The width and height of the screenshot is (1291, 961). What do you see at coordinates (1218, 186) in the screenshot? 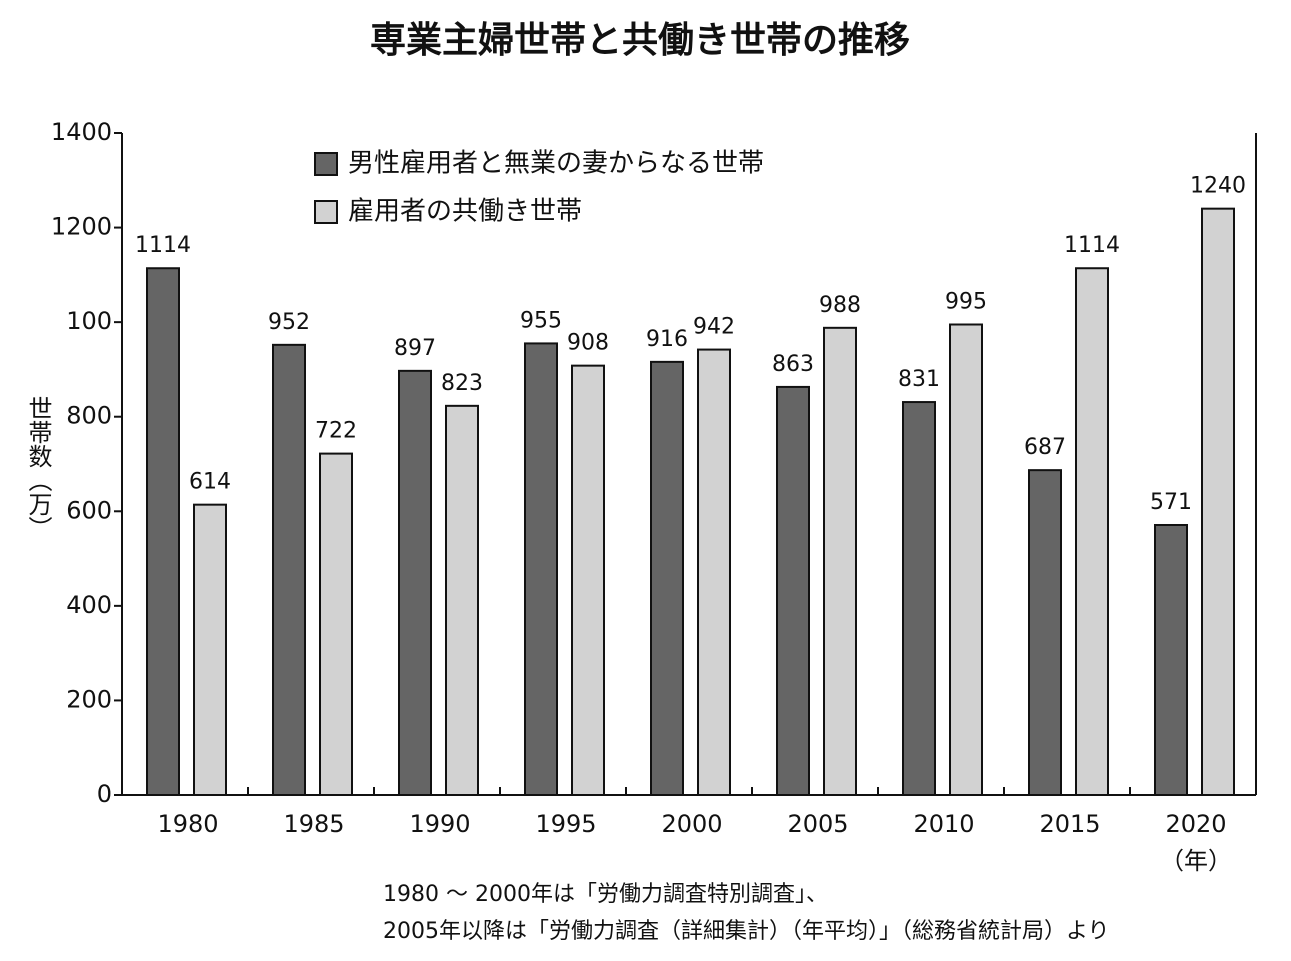
I see `value-label: 1240` at bounding box center [1218, 186].